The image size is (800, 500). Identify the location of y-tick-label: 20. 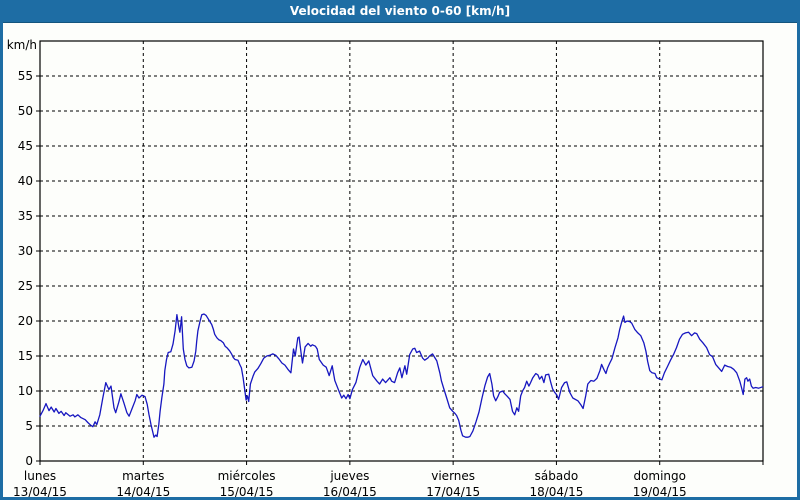
(25, 321).